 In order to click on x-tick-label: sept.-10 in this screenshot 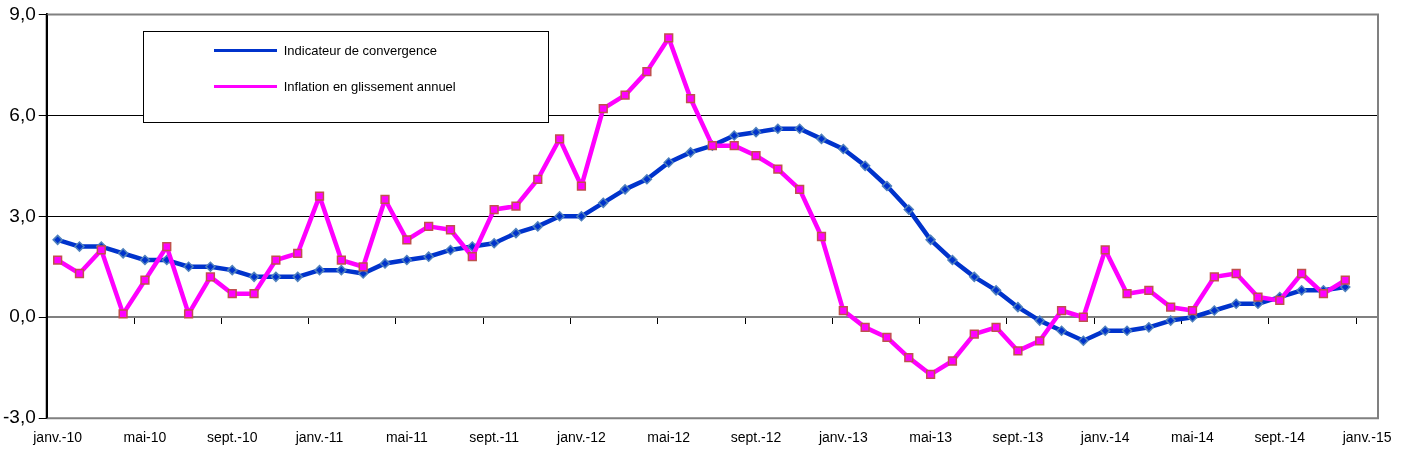, I will do `click(232, 437)`.